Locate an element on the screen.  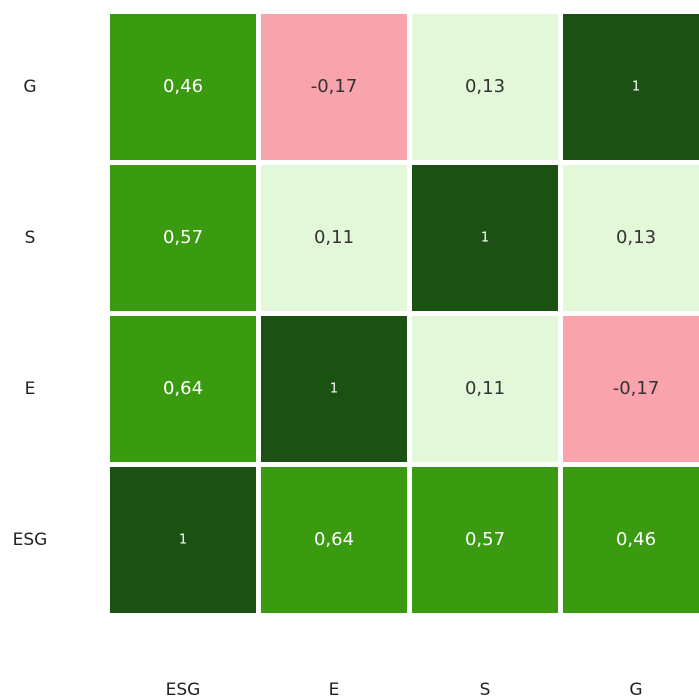
y-tick-label: ESG is located at coordinates (30, 540).